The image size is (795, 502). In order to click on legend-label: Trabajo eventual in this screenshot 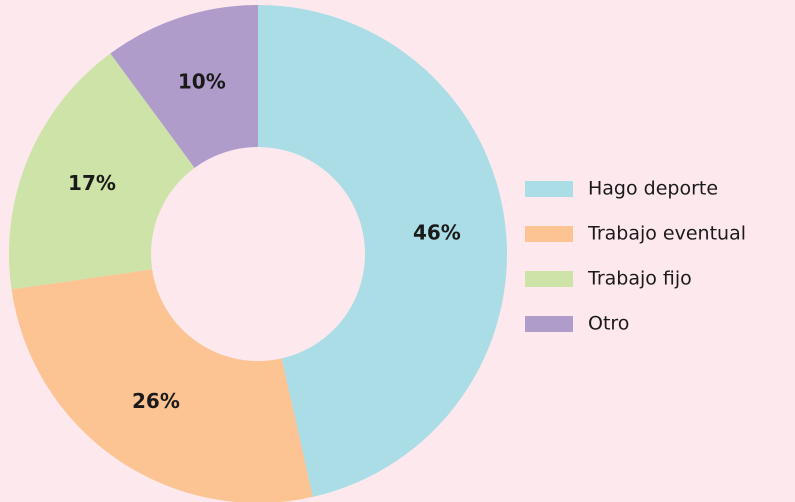, I will do `click(666, 234)`.